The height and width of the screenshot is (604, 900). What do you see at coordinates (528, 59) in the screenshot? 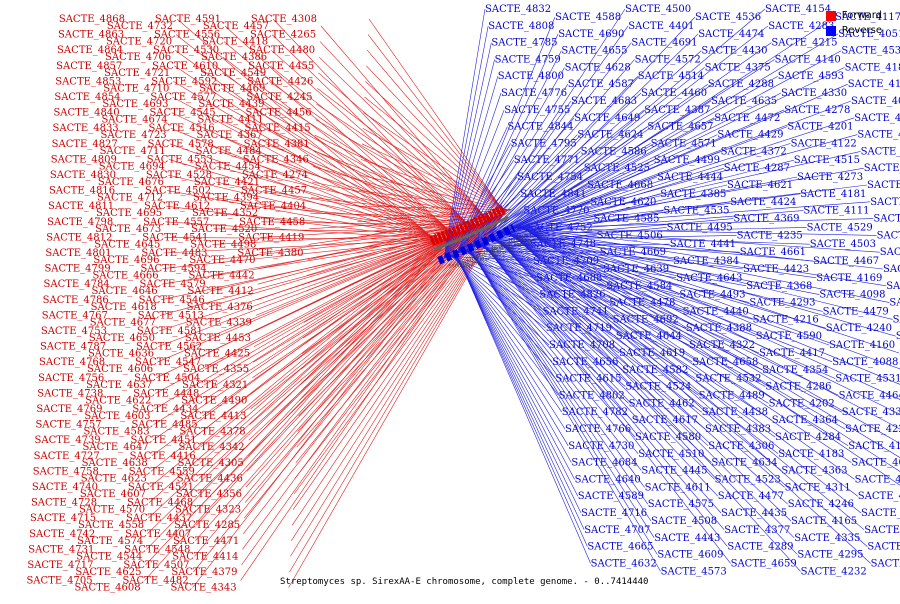
I see `reverse-gene-label: SACTE_4759` at bounding box center [528, 59].